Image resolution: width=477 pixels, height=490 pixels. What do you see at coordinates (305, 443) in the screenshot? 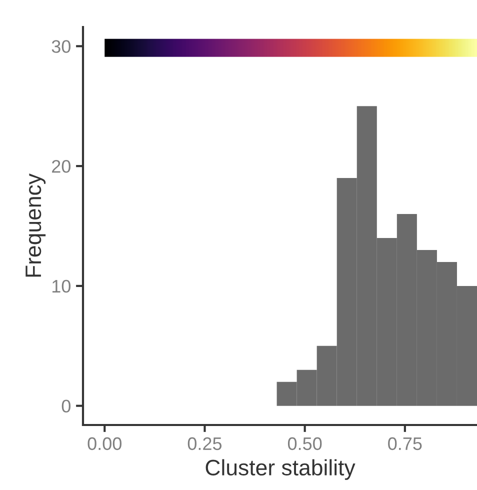
I see `x-tick-label: 0.50` at bounding box center [305, 443].